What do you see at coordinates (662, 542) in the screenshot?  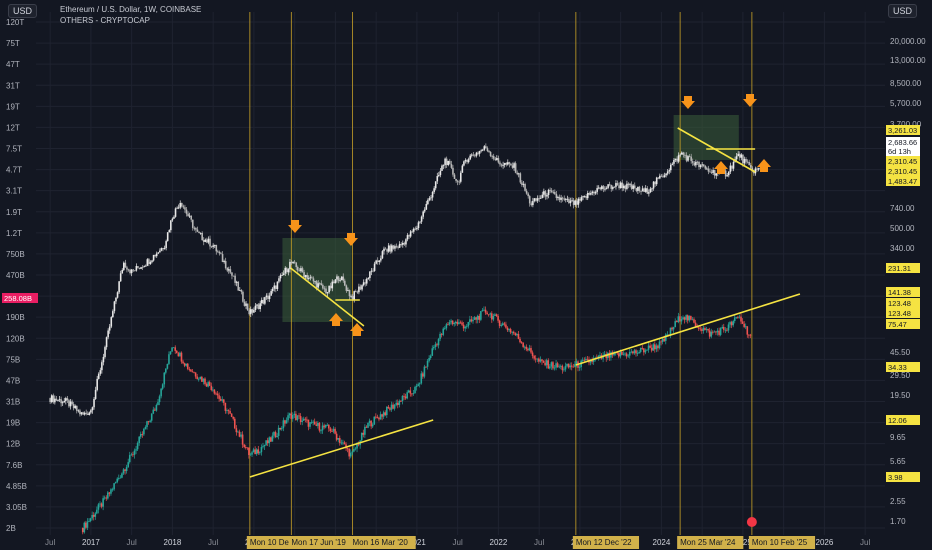 I see `x-axis-tick: 2024` at bounding box center [662, 542].